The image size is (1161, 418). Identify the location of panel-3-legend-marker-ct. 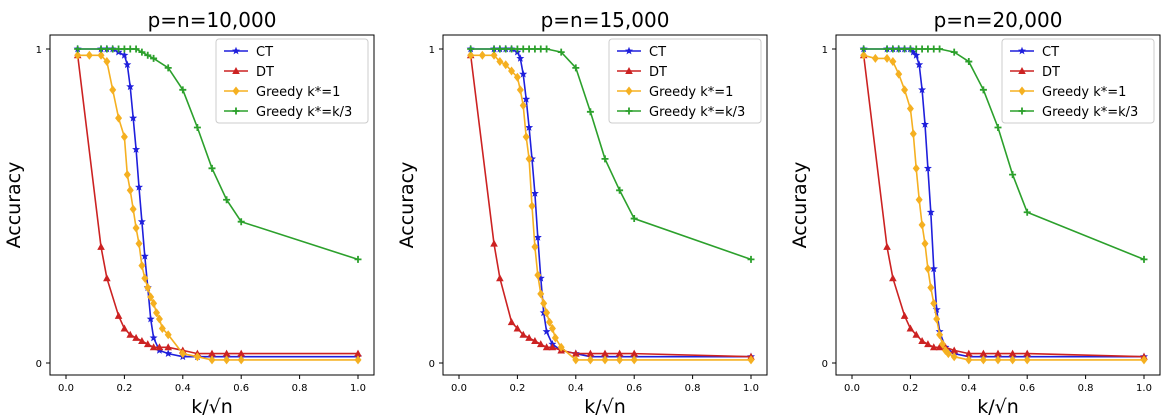
(1022, 50).